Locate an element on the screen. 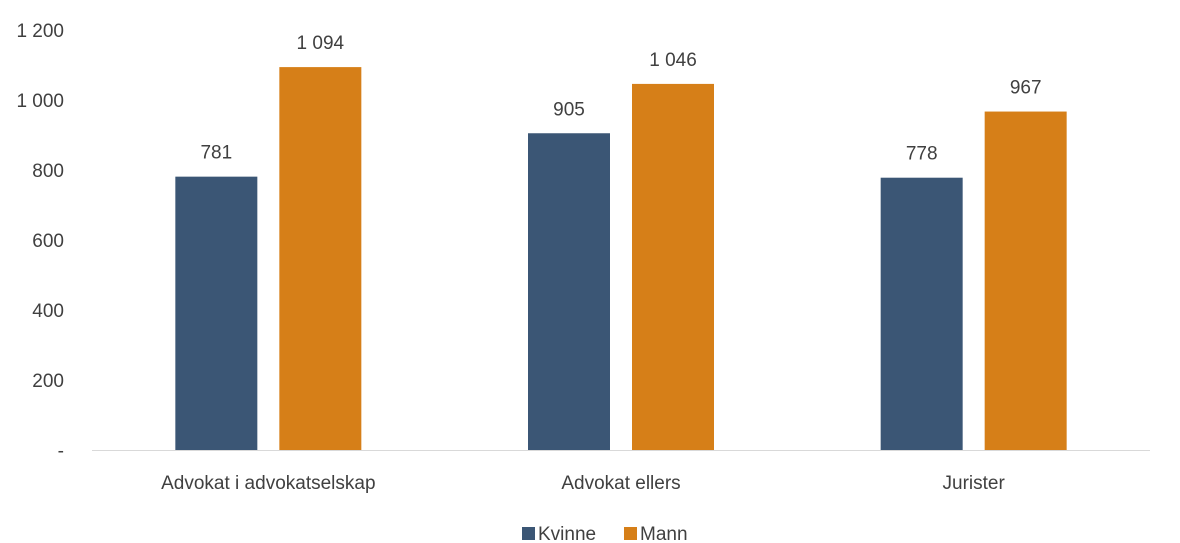  category-label: Jurister is located at coordinates (974, 483).